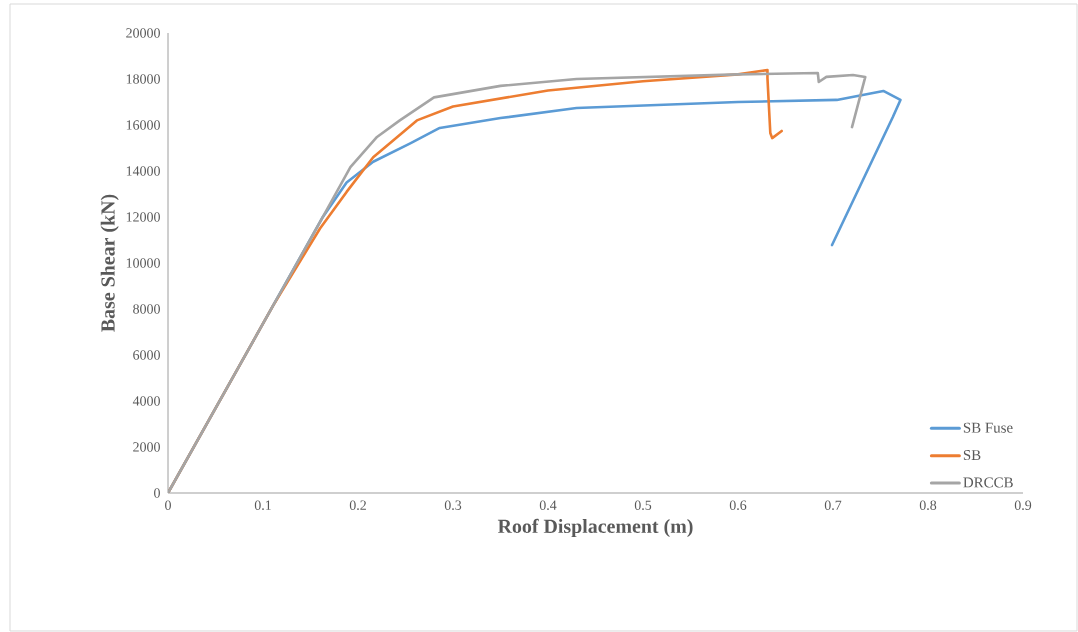 This screenshot has height=632, width=1078. I want to click on x-tick-label: 0.6, so click(738, 505).